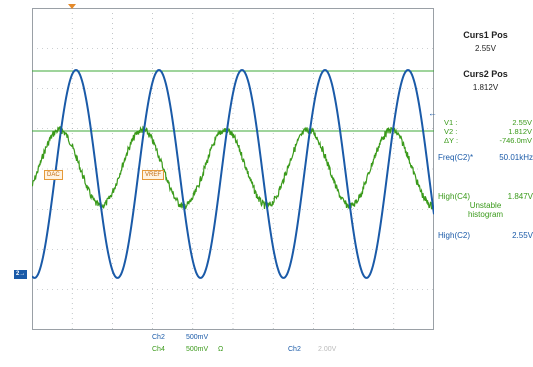 The width and height of the screenshot is (533, 367). I want to click on high-c4-measurement: High(C4) 1.847V Unstable histogram, so click(485, 205).